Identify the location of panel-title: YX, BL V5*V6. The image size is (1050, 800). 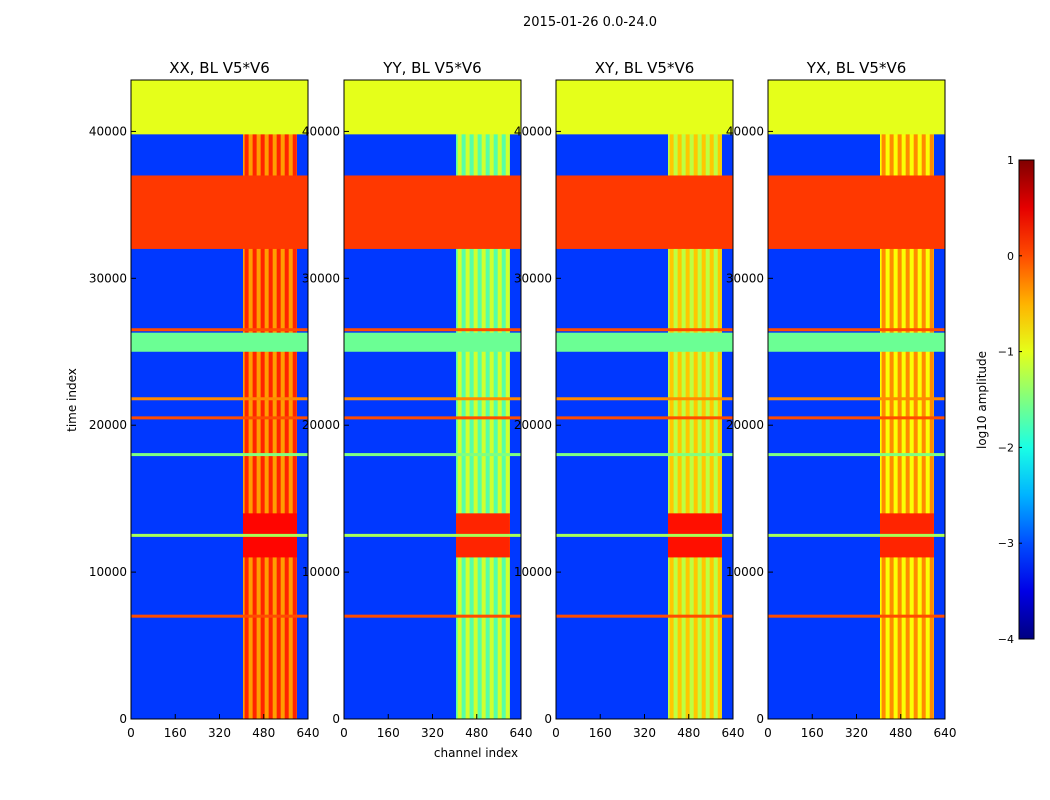
(856, 68).